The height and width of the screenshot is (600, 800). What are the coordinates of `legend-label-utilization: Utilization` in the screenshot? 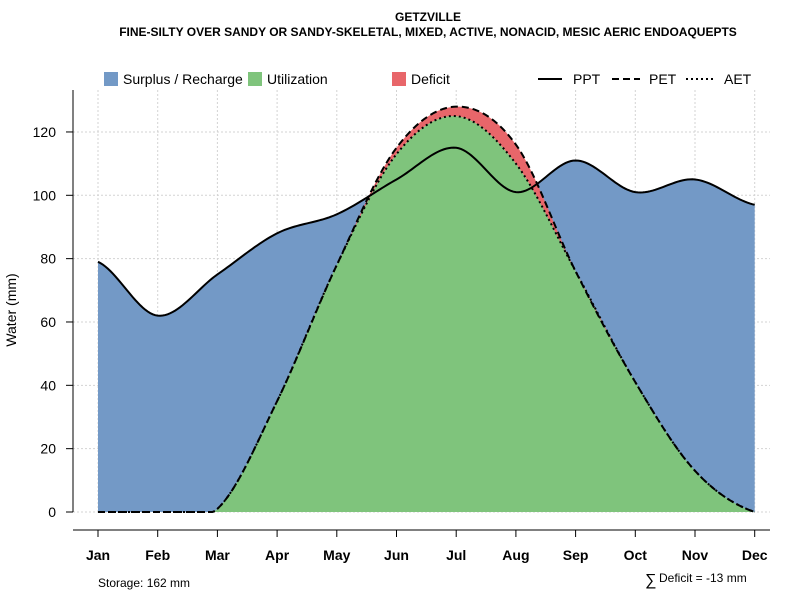 It's located at (297, 79).